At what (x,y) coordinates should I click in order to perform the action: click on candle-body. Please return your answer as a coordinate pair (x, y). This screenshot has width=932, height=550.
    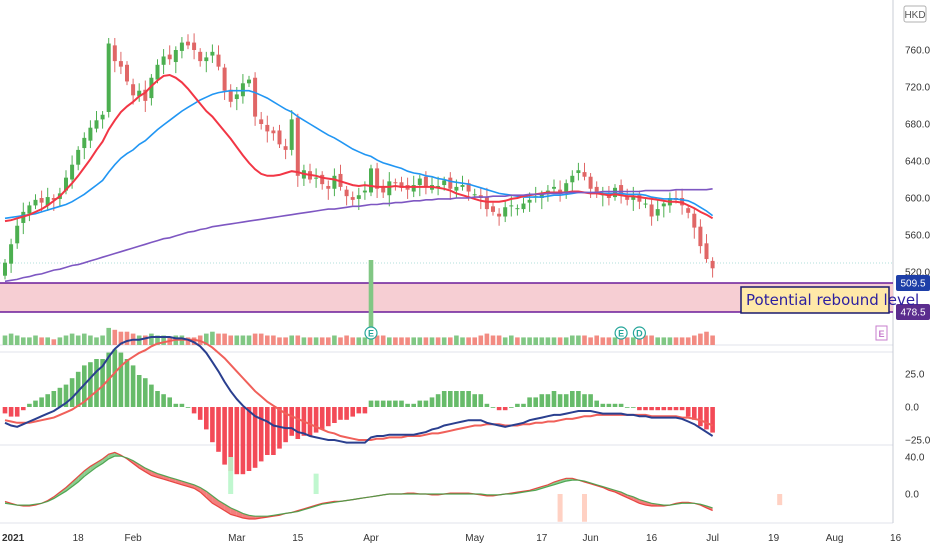
    Looking at the image, I should click on (169, 57).